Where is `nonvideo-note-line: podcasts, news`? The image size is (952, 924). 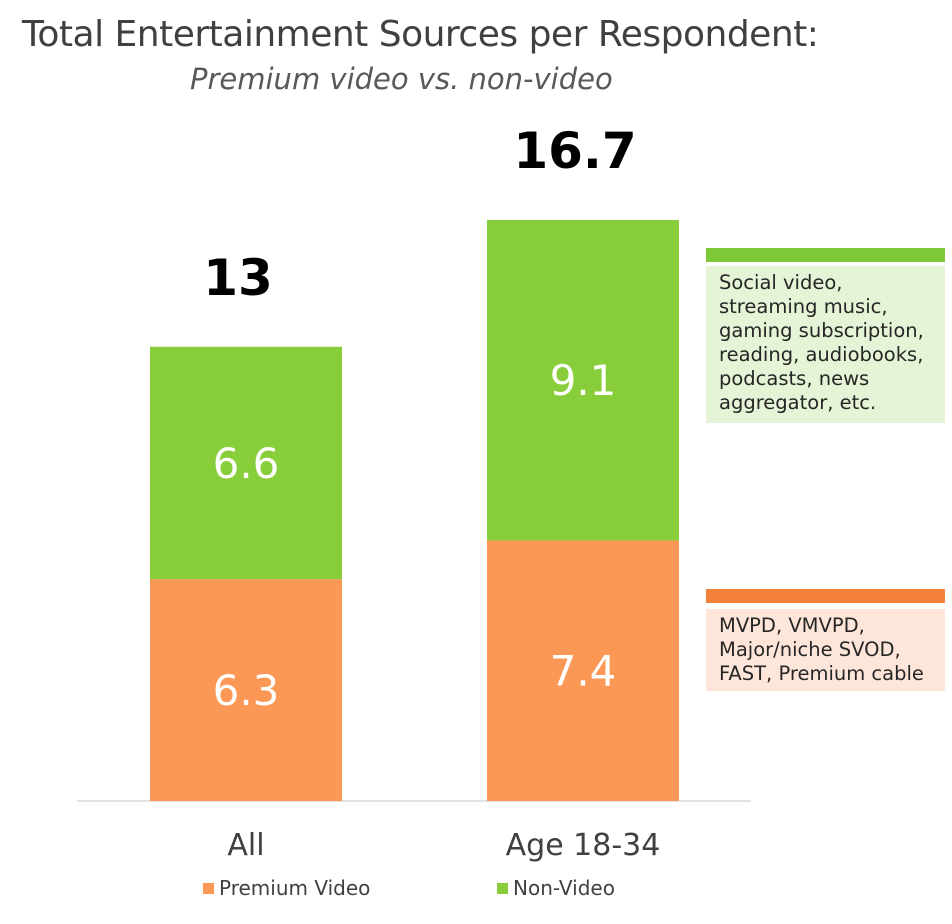
nonvideo-note-line: podcasts, news is located at coordinates (794, 378).